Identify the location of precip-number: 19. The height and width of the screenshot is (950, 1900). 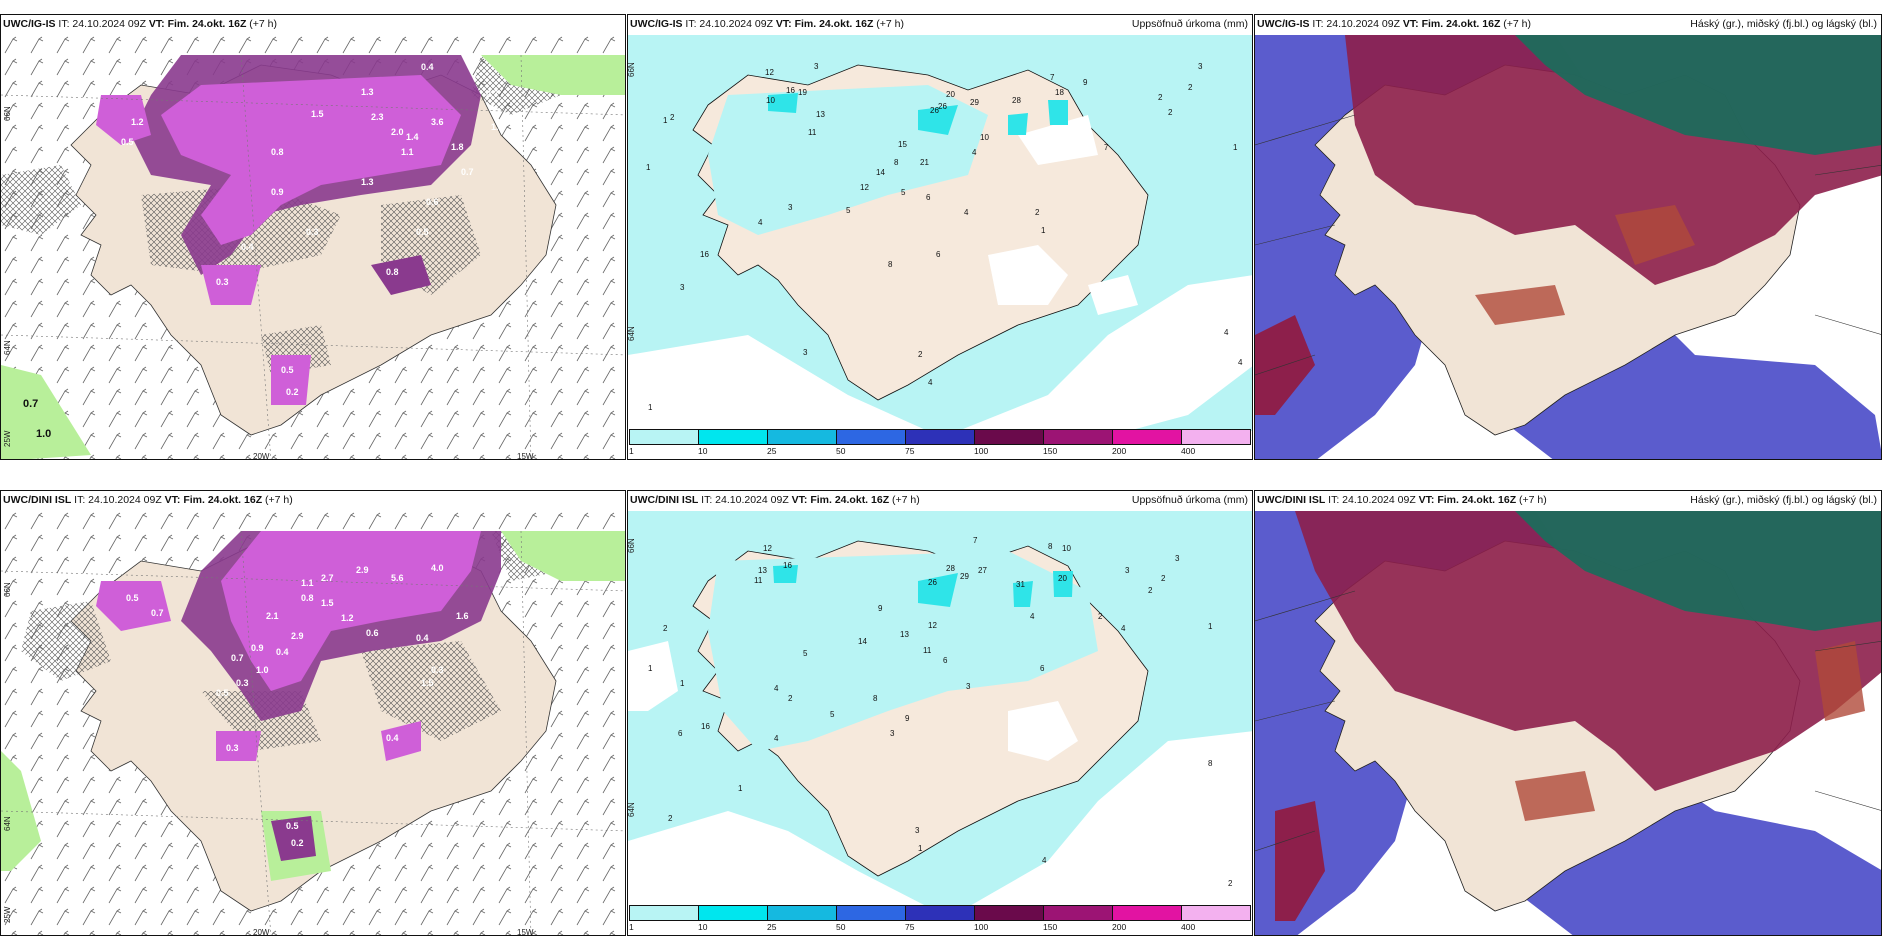
(802, 92).